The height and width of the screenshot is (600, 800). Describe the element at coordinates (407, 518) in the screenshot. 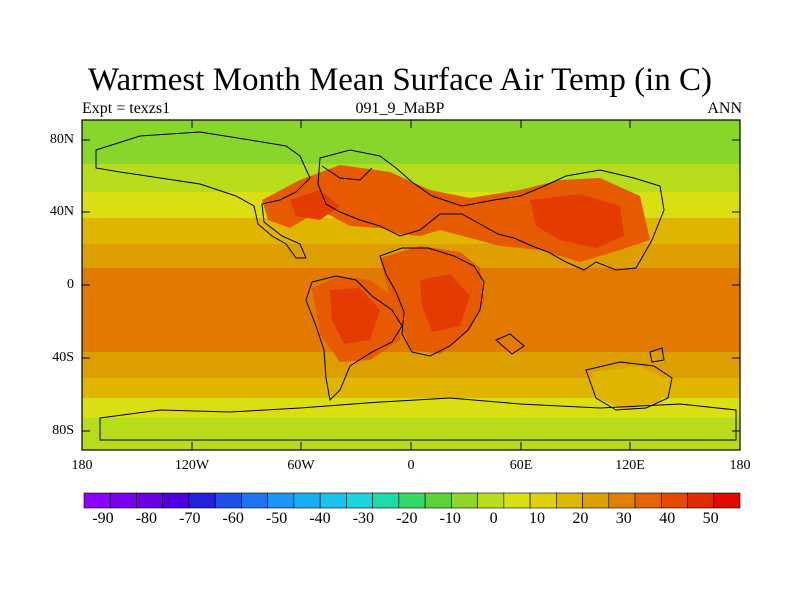

I see `colorbar-label: -20` at that location.